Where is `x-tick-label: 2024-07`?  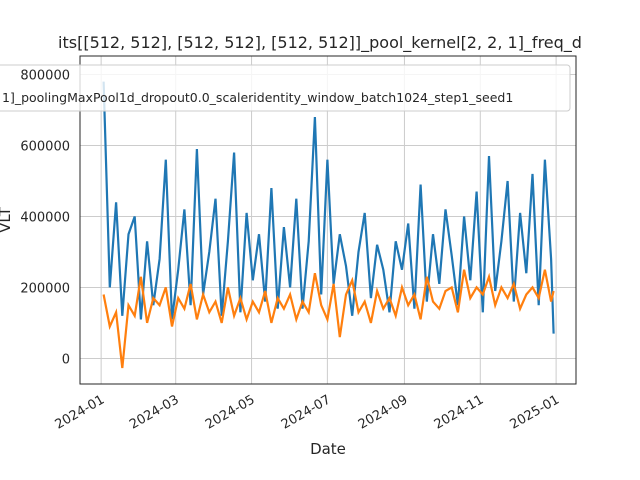 x-tick-label: 2024-07 is located at coordinates (306, 412).